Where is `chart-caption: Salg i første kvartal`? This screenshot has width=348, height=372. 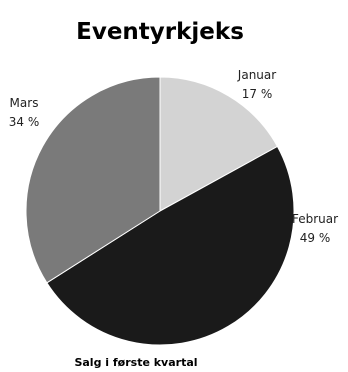 chart-caption: Salg i første kvartal is located at coordinates (135, 362).